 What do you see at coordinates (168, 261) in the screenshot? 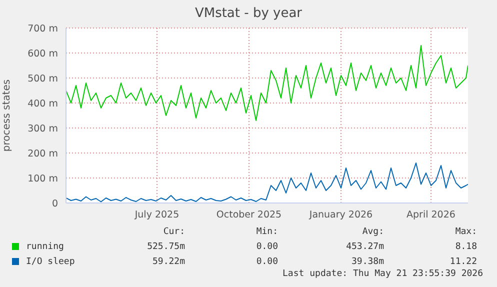
I see `text: 59.22m` at bounding box center [168, 261].